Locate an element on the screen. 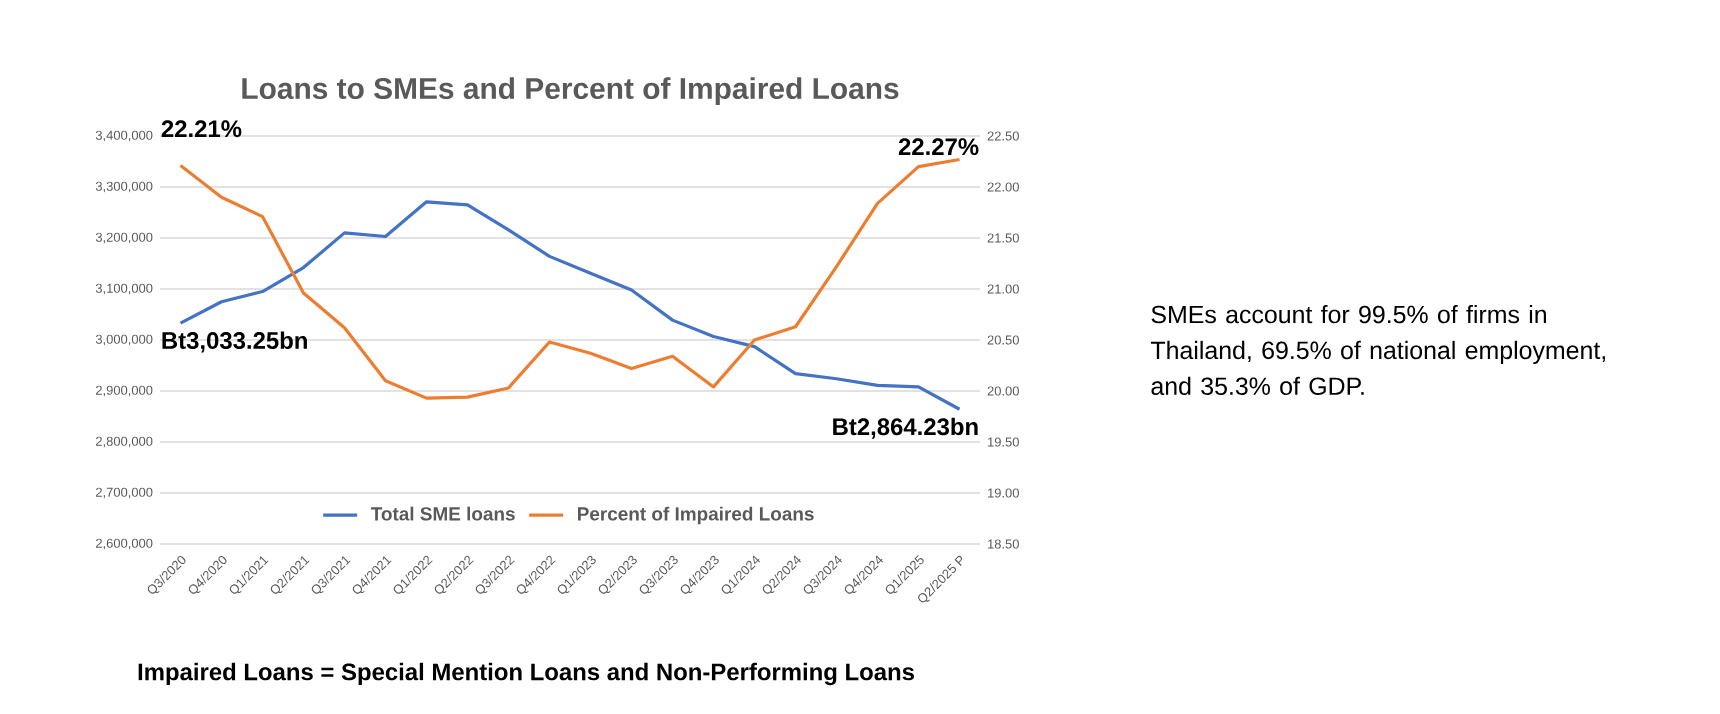  data-label: 22.27% is located at coordinates (938, 147).